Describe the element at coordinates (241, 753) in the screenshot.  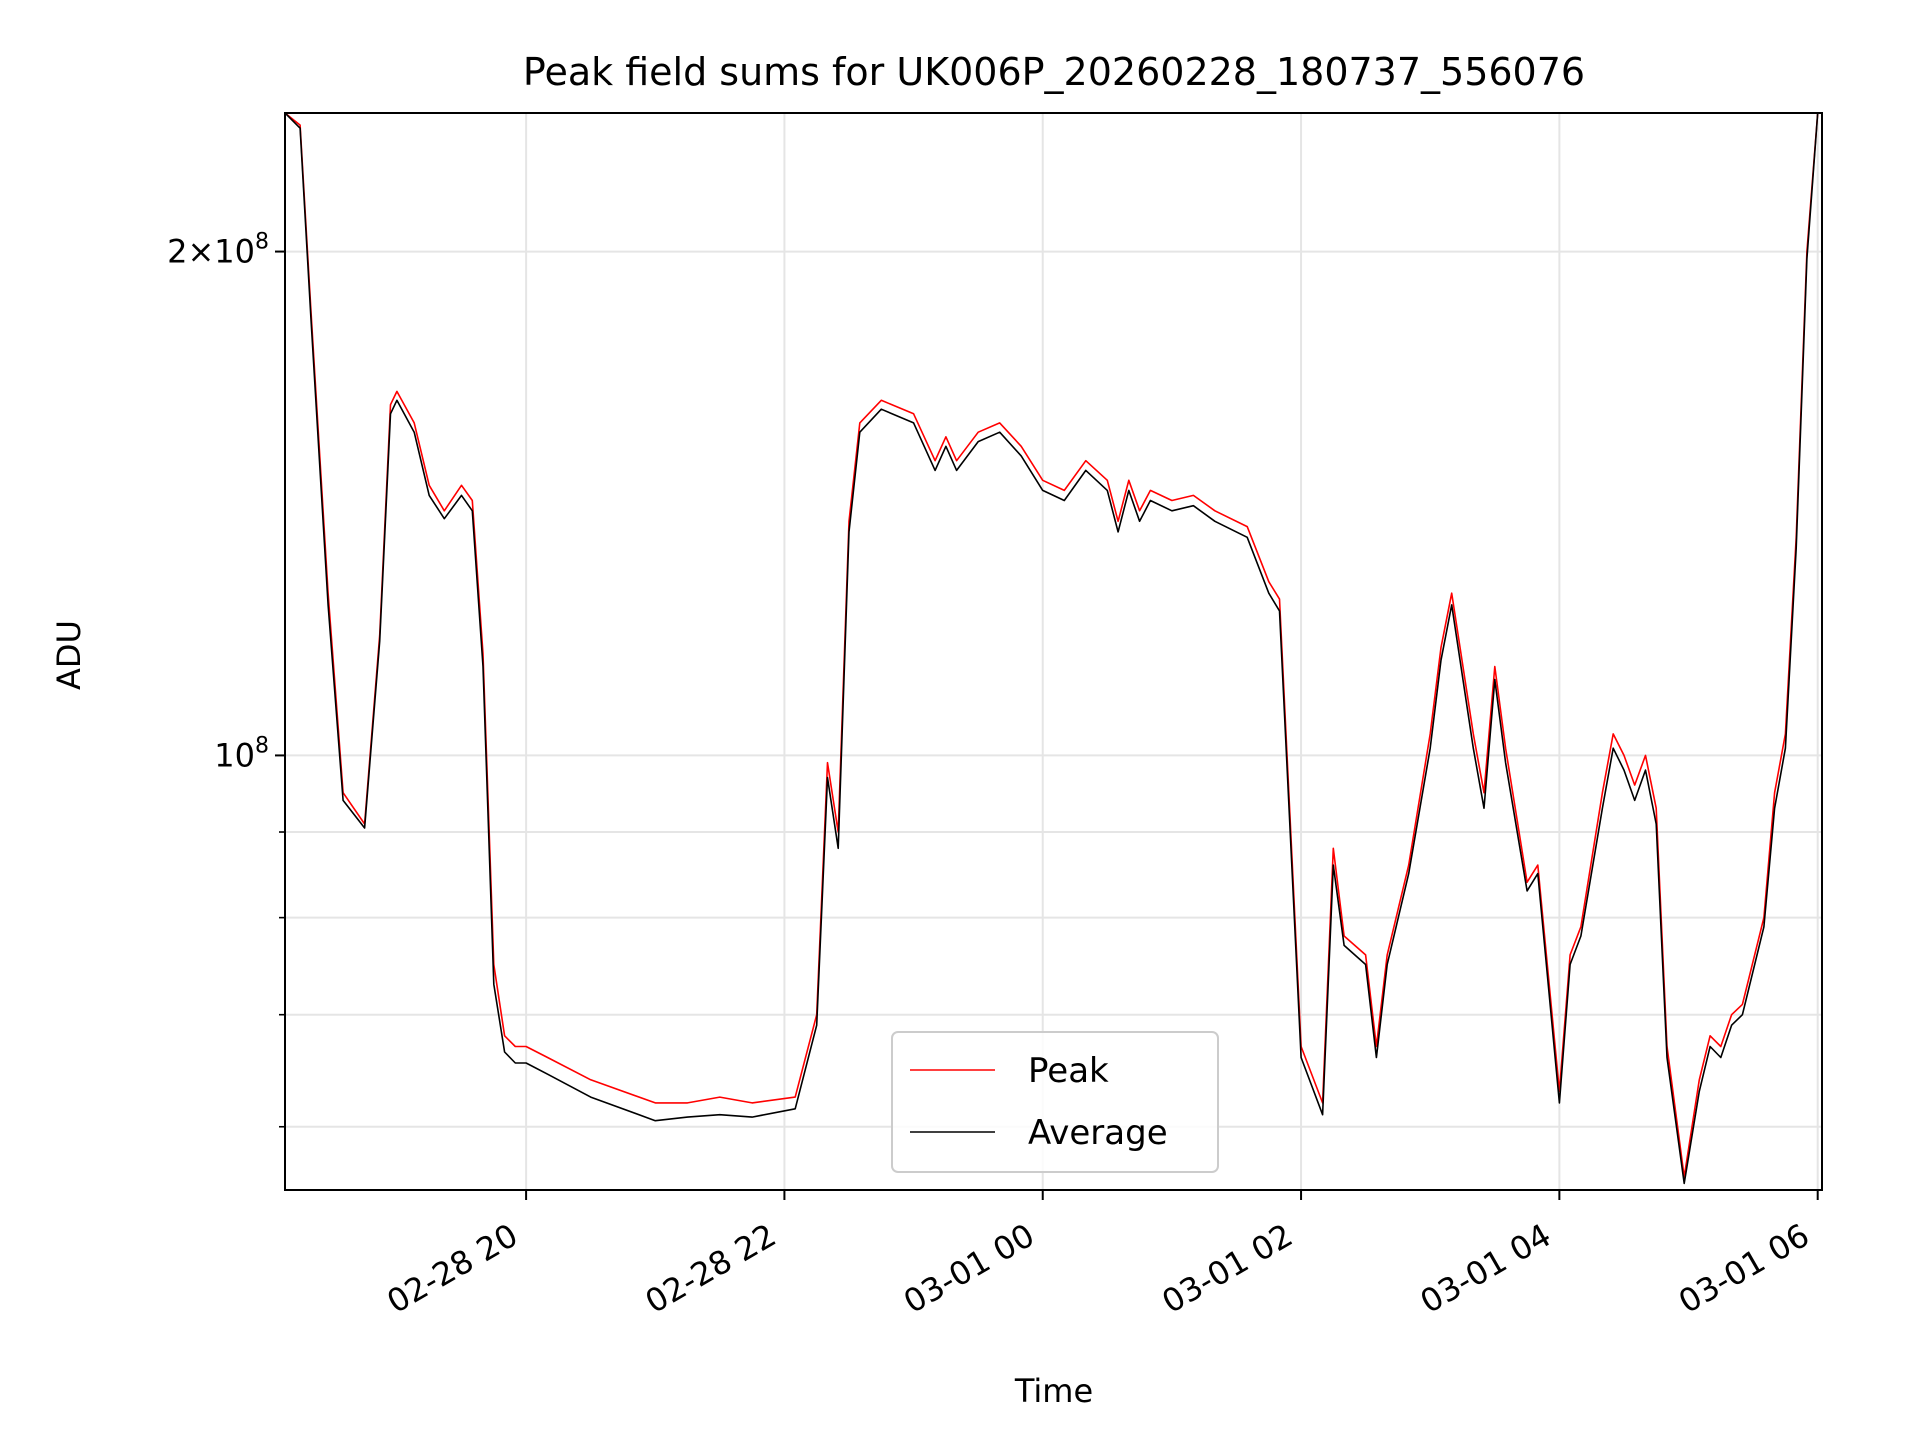
I see `y-tick-label: 108` at that location.